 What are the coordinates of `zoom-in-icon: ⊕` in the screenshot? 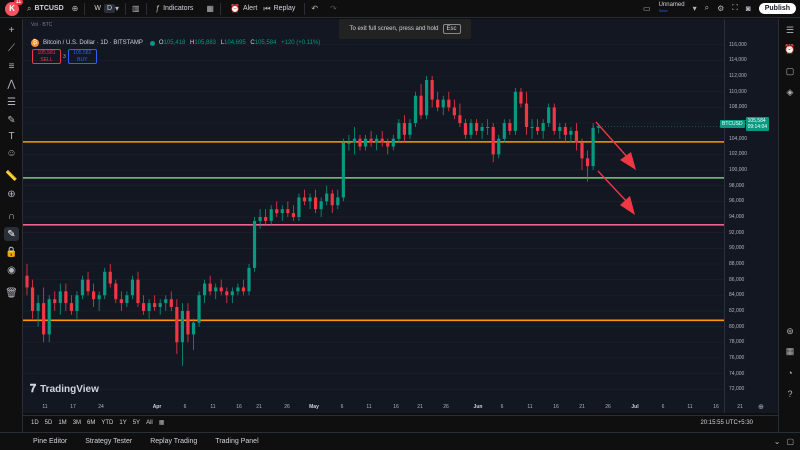 It's located at (11, 194).